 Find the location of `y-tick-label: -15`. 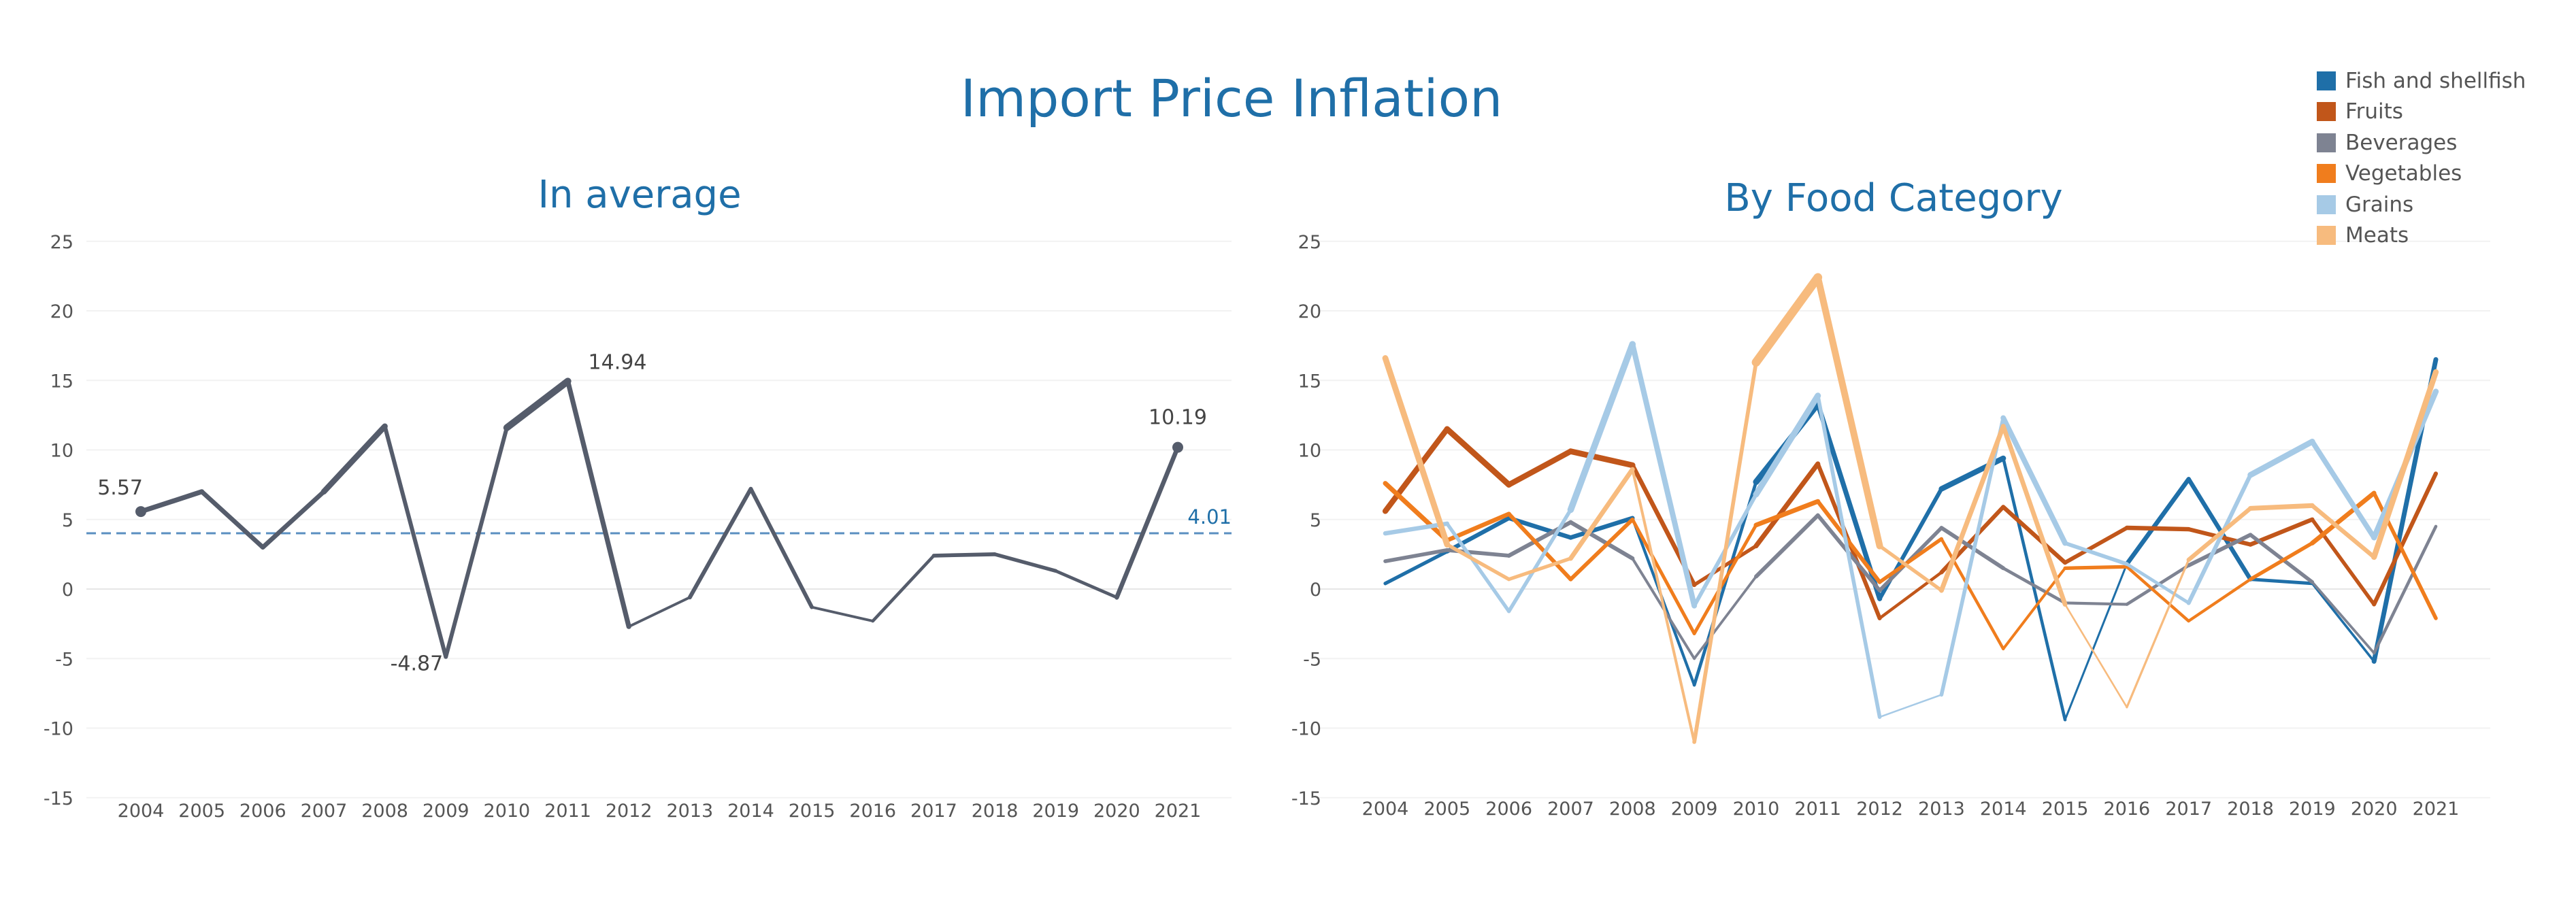

y-tick-label: -15 is located at coordinates (1306, 798).